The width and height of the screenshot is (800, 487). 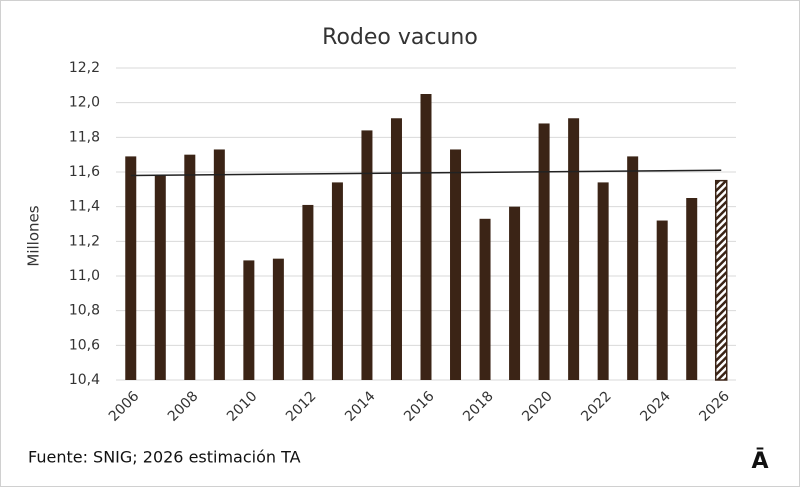 What do you see at coordinates (84, 311) in the screenshot?
I see `y-tick-label: 10,8` at bounding box center [84, 311].